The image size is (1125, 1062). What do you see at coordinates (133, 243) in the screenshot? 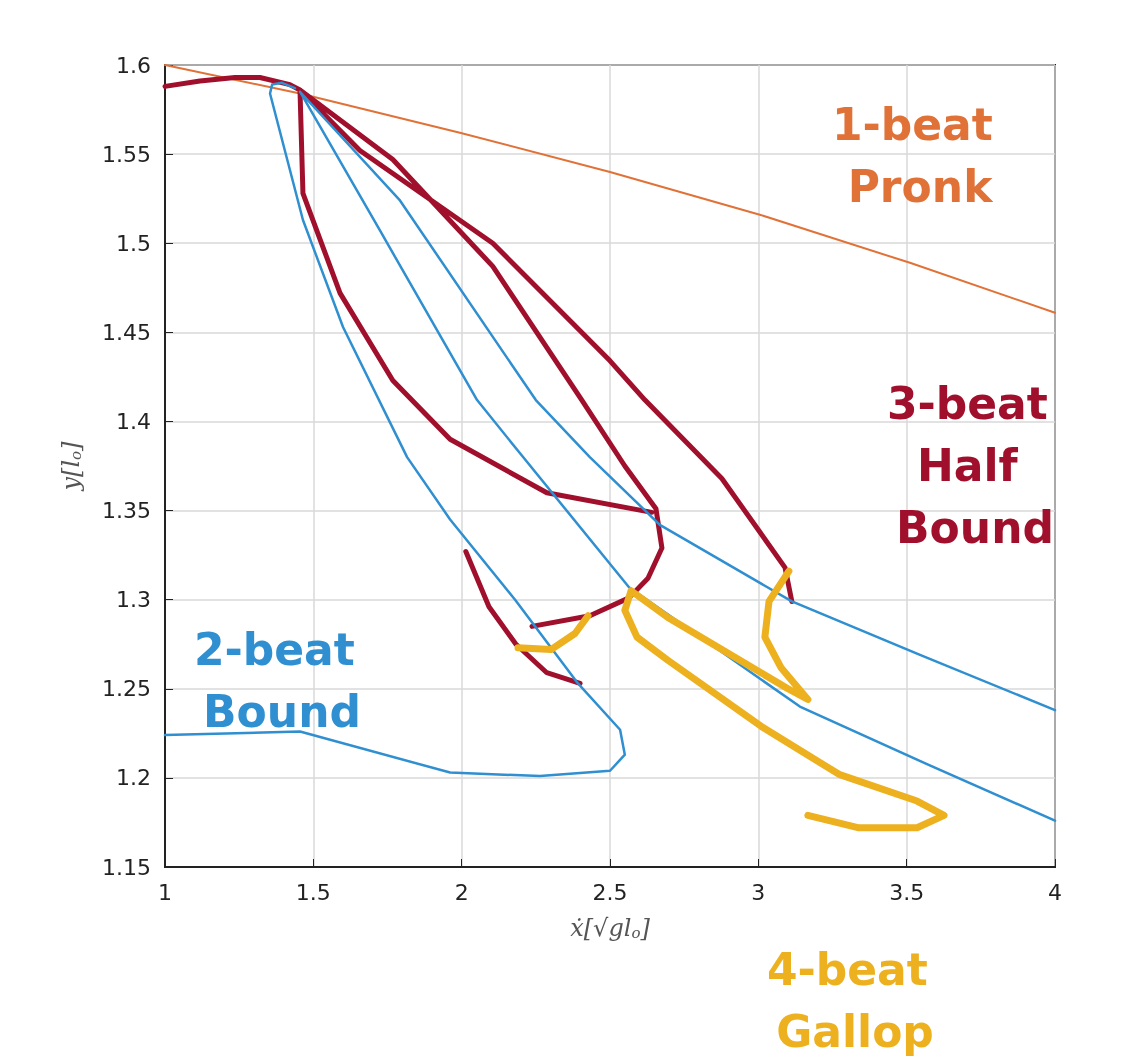
I see `y-tick-label: 1.5` at bounding box center [133, 243].